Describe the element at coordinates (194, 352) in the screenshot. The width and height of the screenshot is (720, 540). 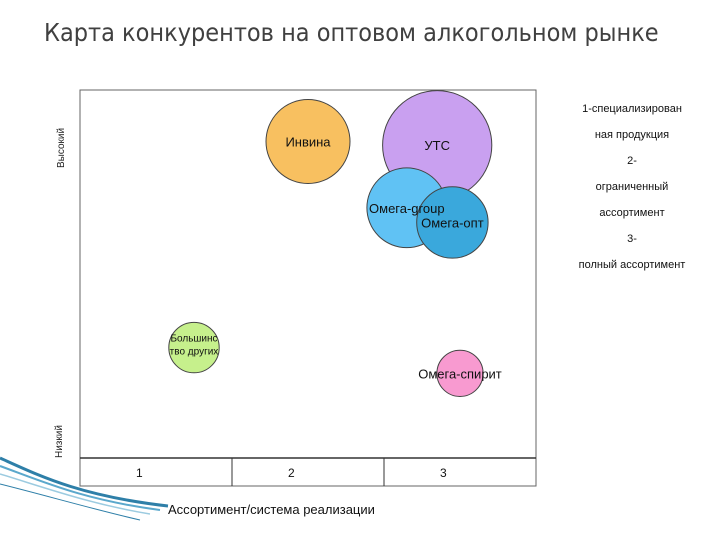
I see `bubble-label: тво других` at that location.